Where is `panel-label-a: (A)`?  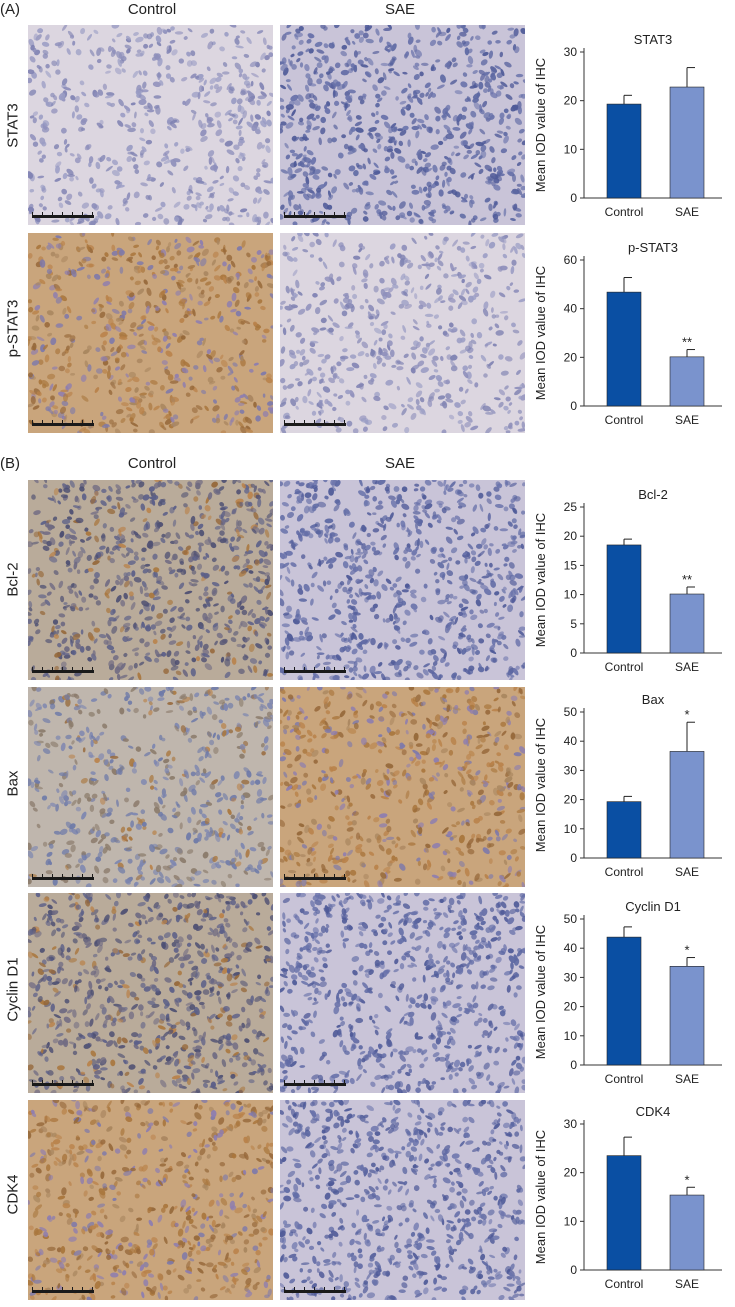 panel-label-a: (A) is located at coordinates (10, 9).